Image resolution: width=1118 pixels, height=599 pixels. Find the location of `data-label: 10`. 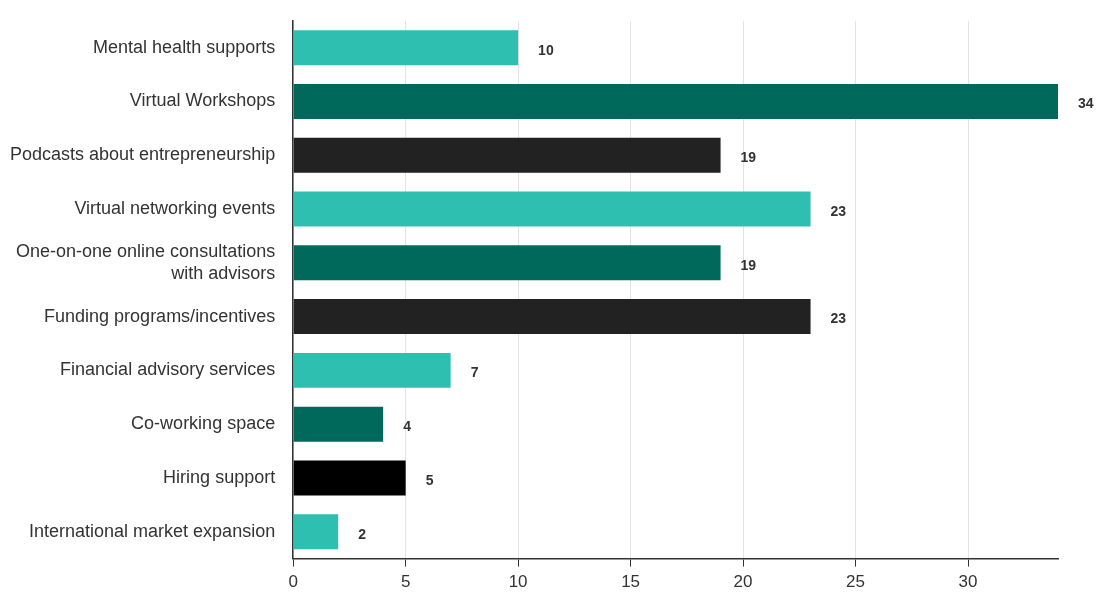

data-label: 10 is located at coordinates (546, 49).